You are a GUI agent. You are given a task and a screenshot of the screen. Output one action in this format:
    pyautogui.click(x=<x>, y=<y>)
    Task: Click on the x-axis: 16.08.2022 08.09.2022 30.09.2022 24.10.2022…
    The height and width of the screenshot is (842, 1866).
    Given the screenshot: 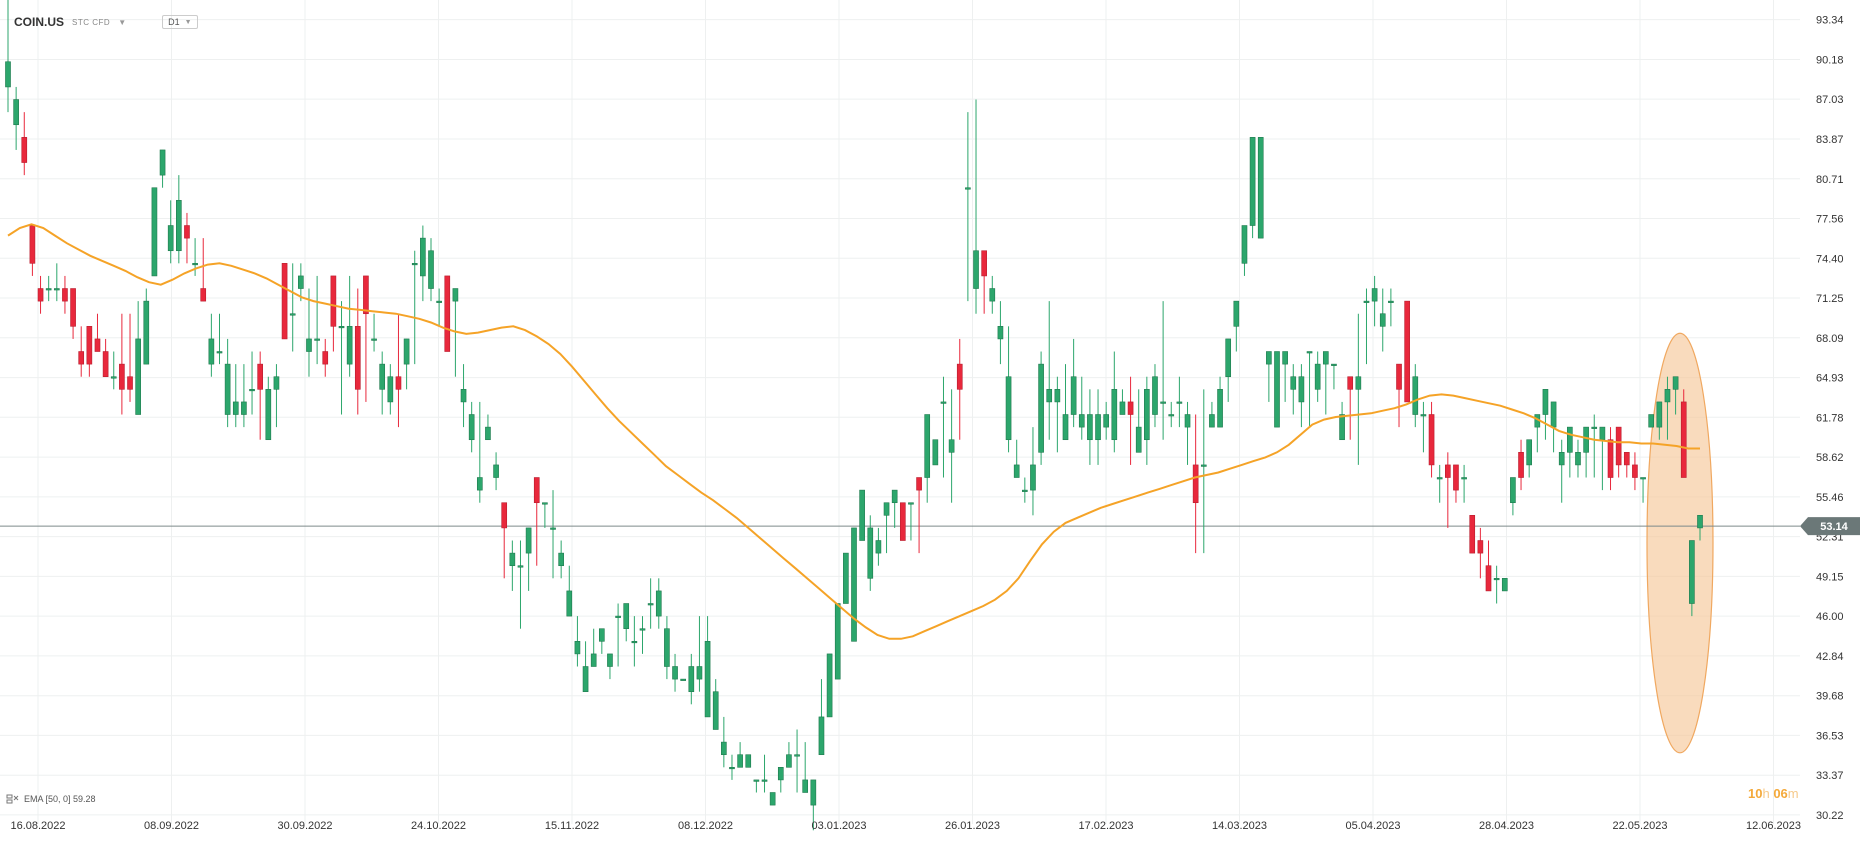 What is the action you would take?
    pyautogui.click(x=905, y=826)
    